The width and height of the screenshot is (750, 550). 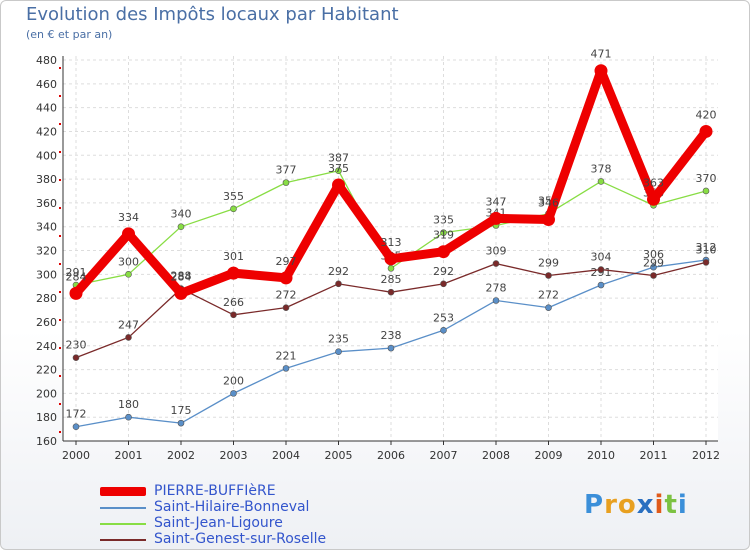 What do you see at coordinates (123, 540) in the screenshot?
I see `legend-swatch-saint-genest-sur-roselle` at bounding box center [123, 540].